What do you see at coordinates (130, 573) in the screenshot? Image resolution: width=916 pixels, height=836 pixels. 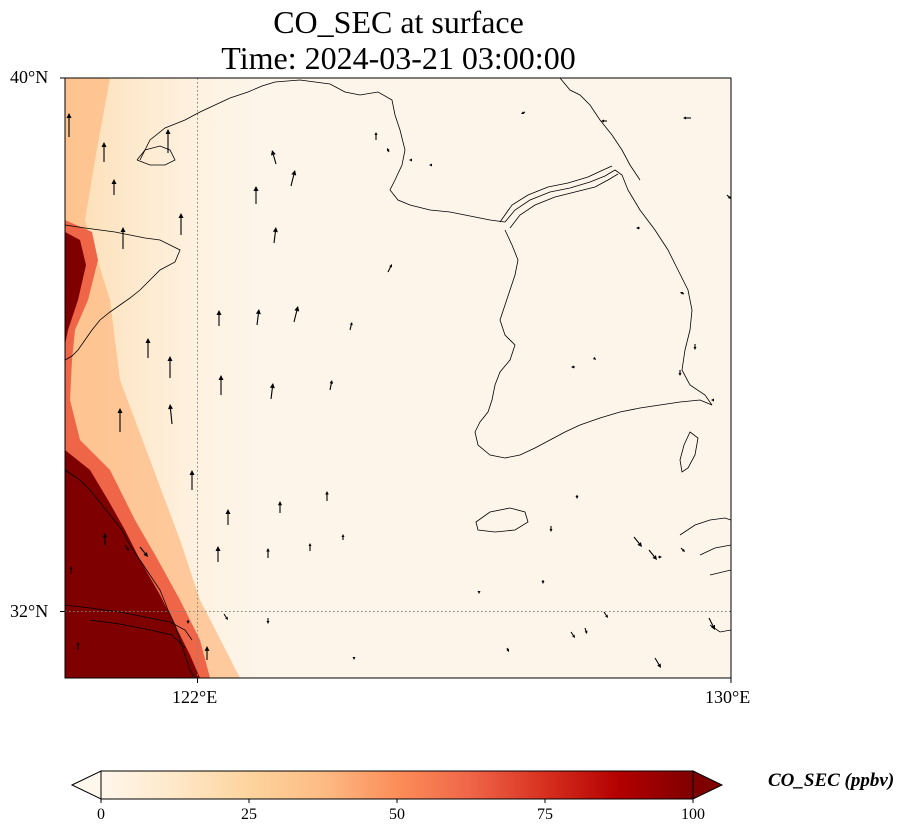 I see `coast-china-south` at bounding box center [130, 573].